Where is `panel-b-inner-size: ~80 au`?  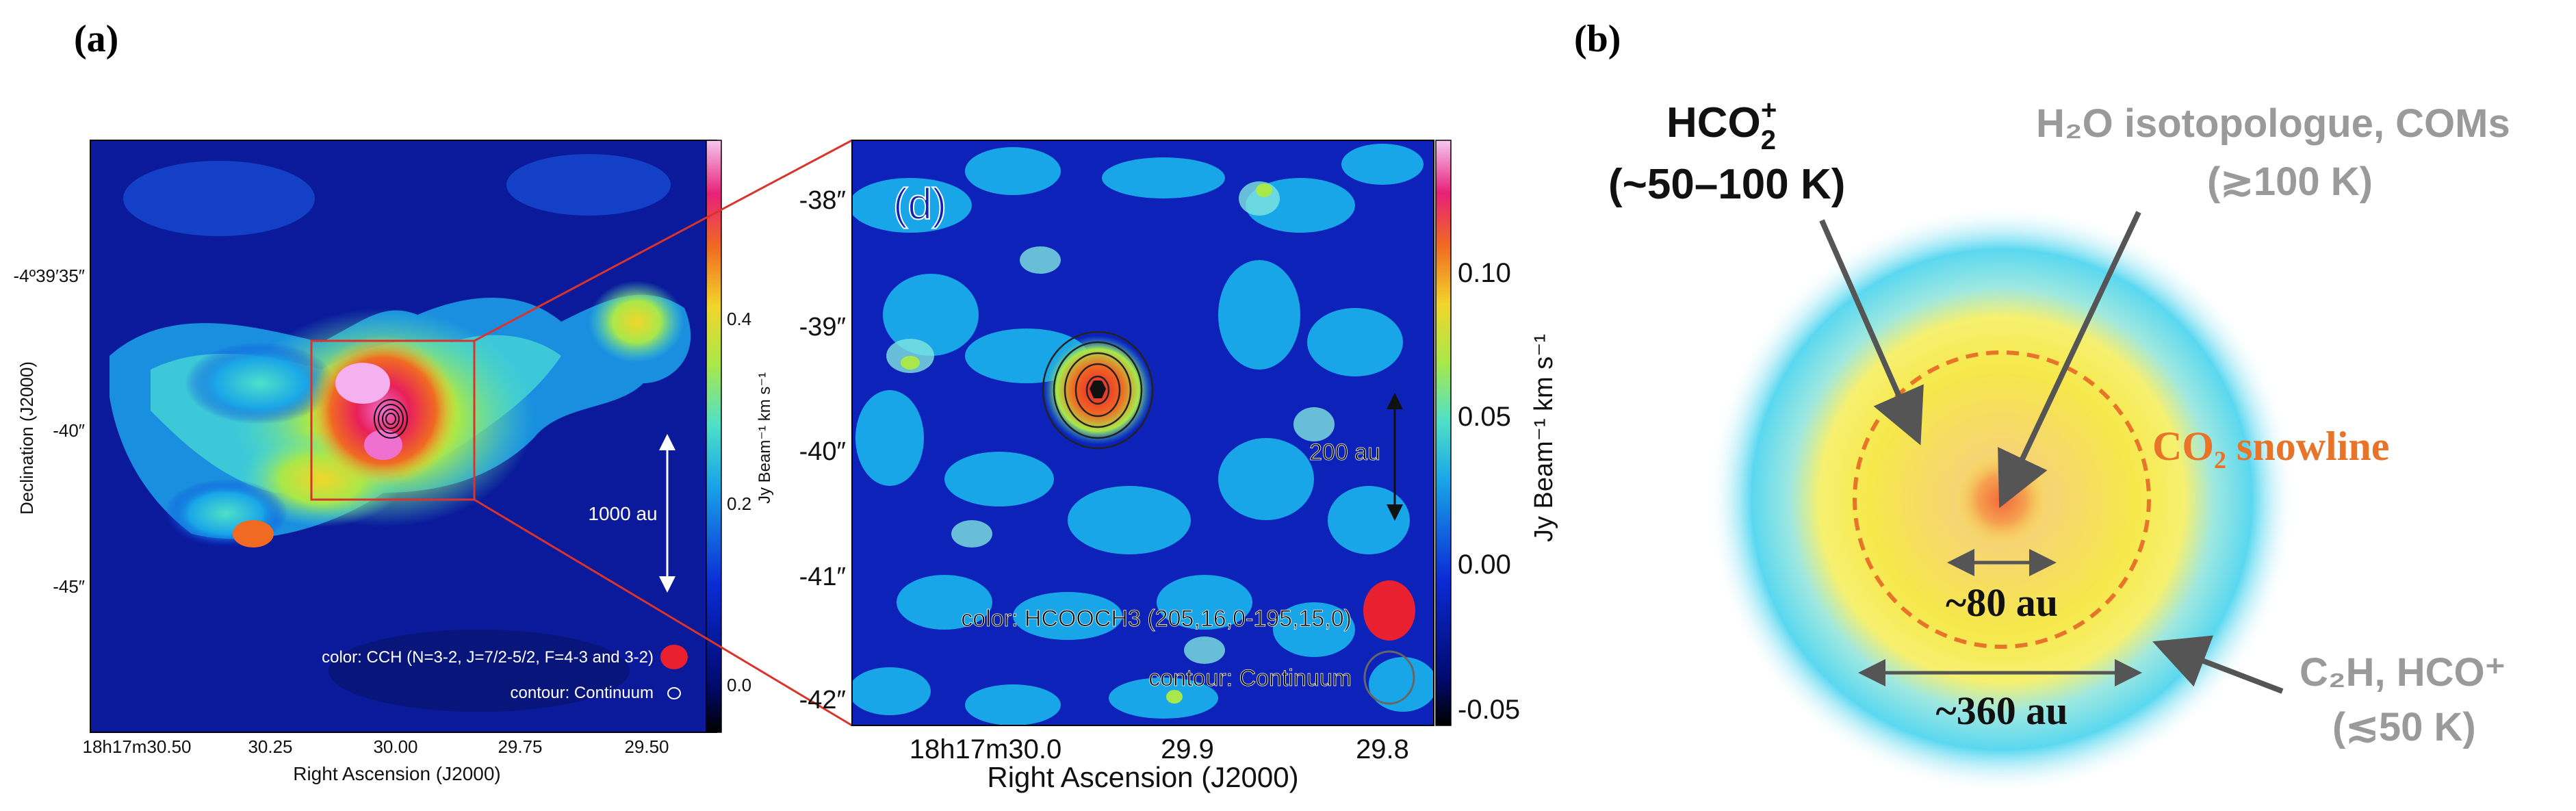 panel-b-inner-size: ~80 au is located at coordinates (2002, 602).